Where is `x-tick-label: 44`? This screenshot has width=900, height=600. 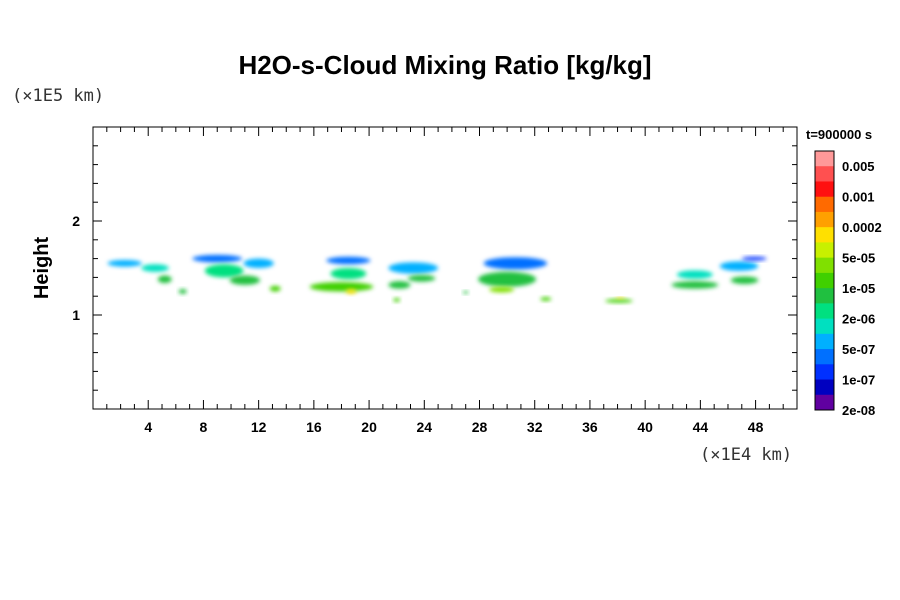
x-tick-label: 44 is located at coordinates (701, 427).